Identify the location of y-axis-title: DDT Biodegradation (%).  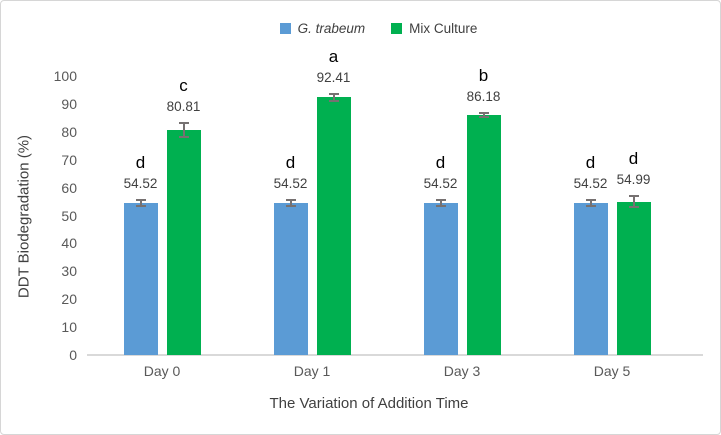
(24, 216).